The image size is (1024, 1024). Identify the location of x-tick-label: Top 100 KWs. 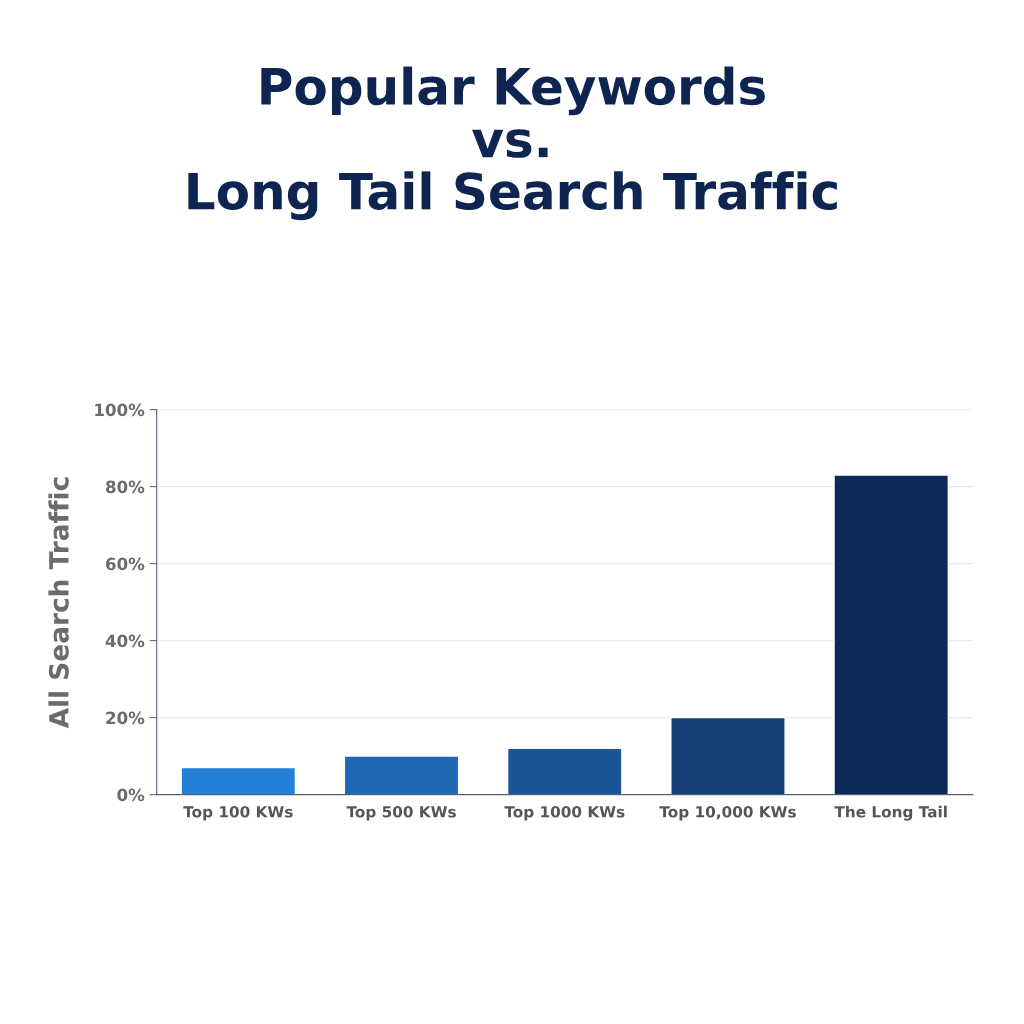
(238, 813).